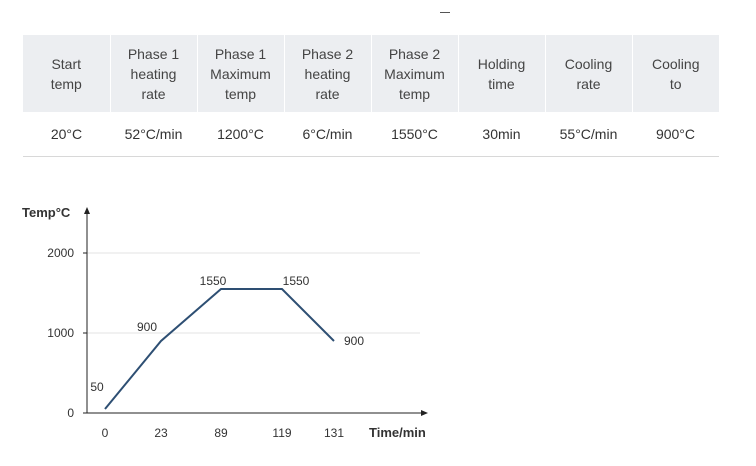 The image size is (756, 466). Describe the element at coordinates (588, 134) in the screenshot. I see `value-cooling-rate: 55°C/min` at that location.